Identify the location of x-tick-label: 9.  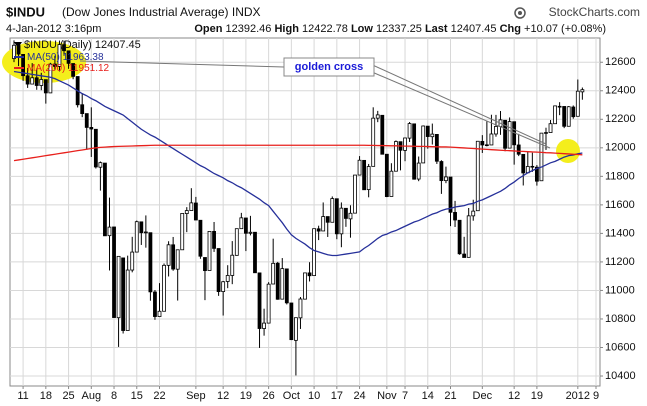
(596, 396).